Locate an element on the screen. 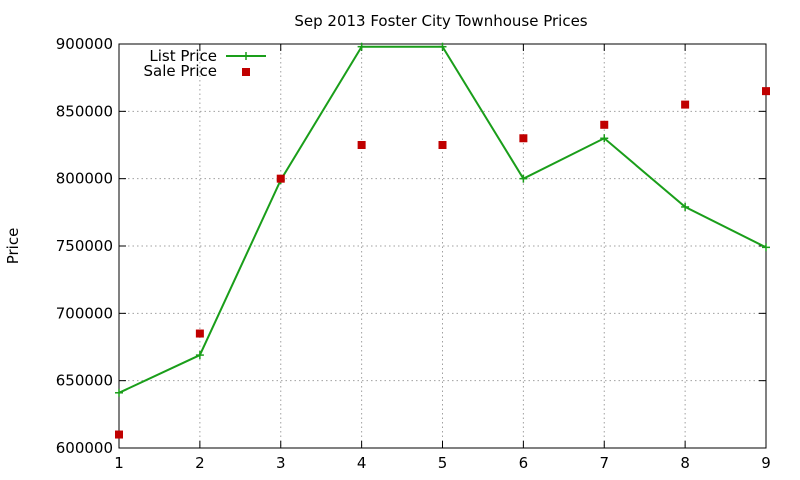 Image resolution: width=800 pixels, height=480 pixels. x-tick-label: 9 is located at coordinates (766, 463).